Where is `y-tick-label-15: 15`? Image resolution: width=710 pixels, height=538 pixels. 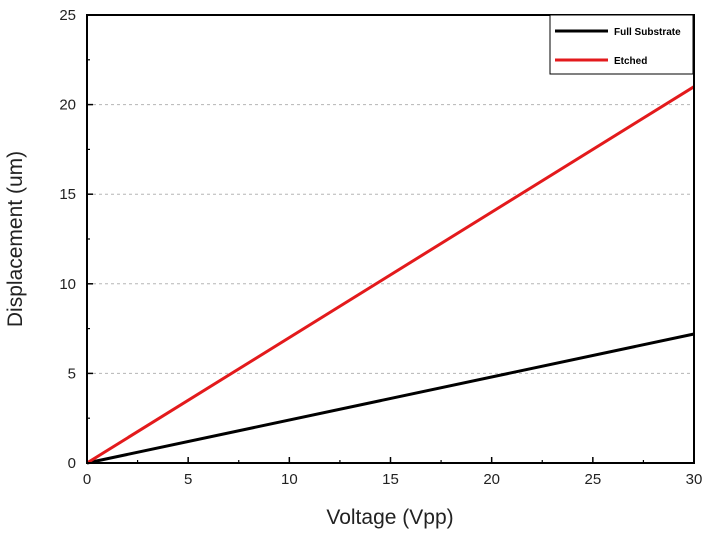
y-tick-label-15: 15 is located at coordinates (67, 194).